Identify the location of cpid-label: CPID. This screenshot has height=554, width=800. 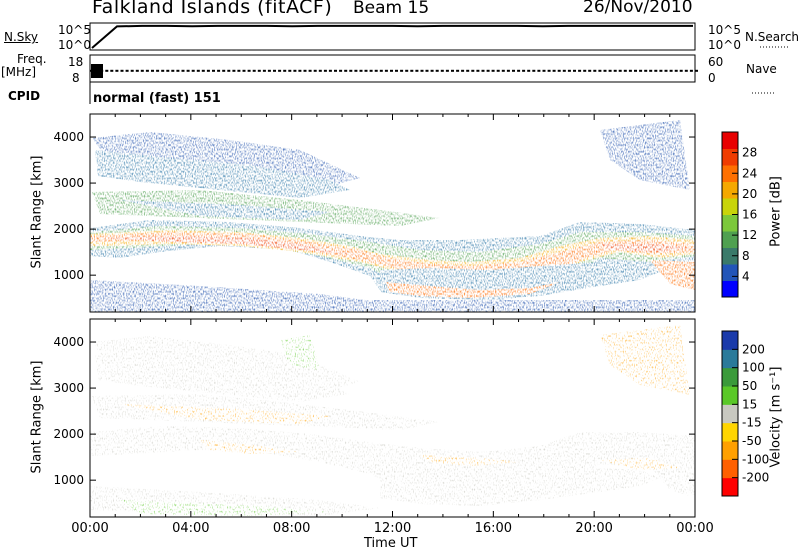
(24, 96).